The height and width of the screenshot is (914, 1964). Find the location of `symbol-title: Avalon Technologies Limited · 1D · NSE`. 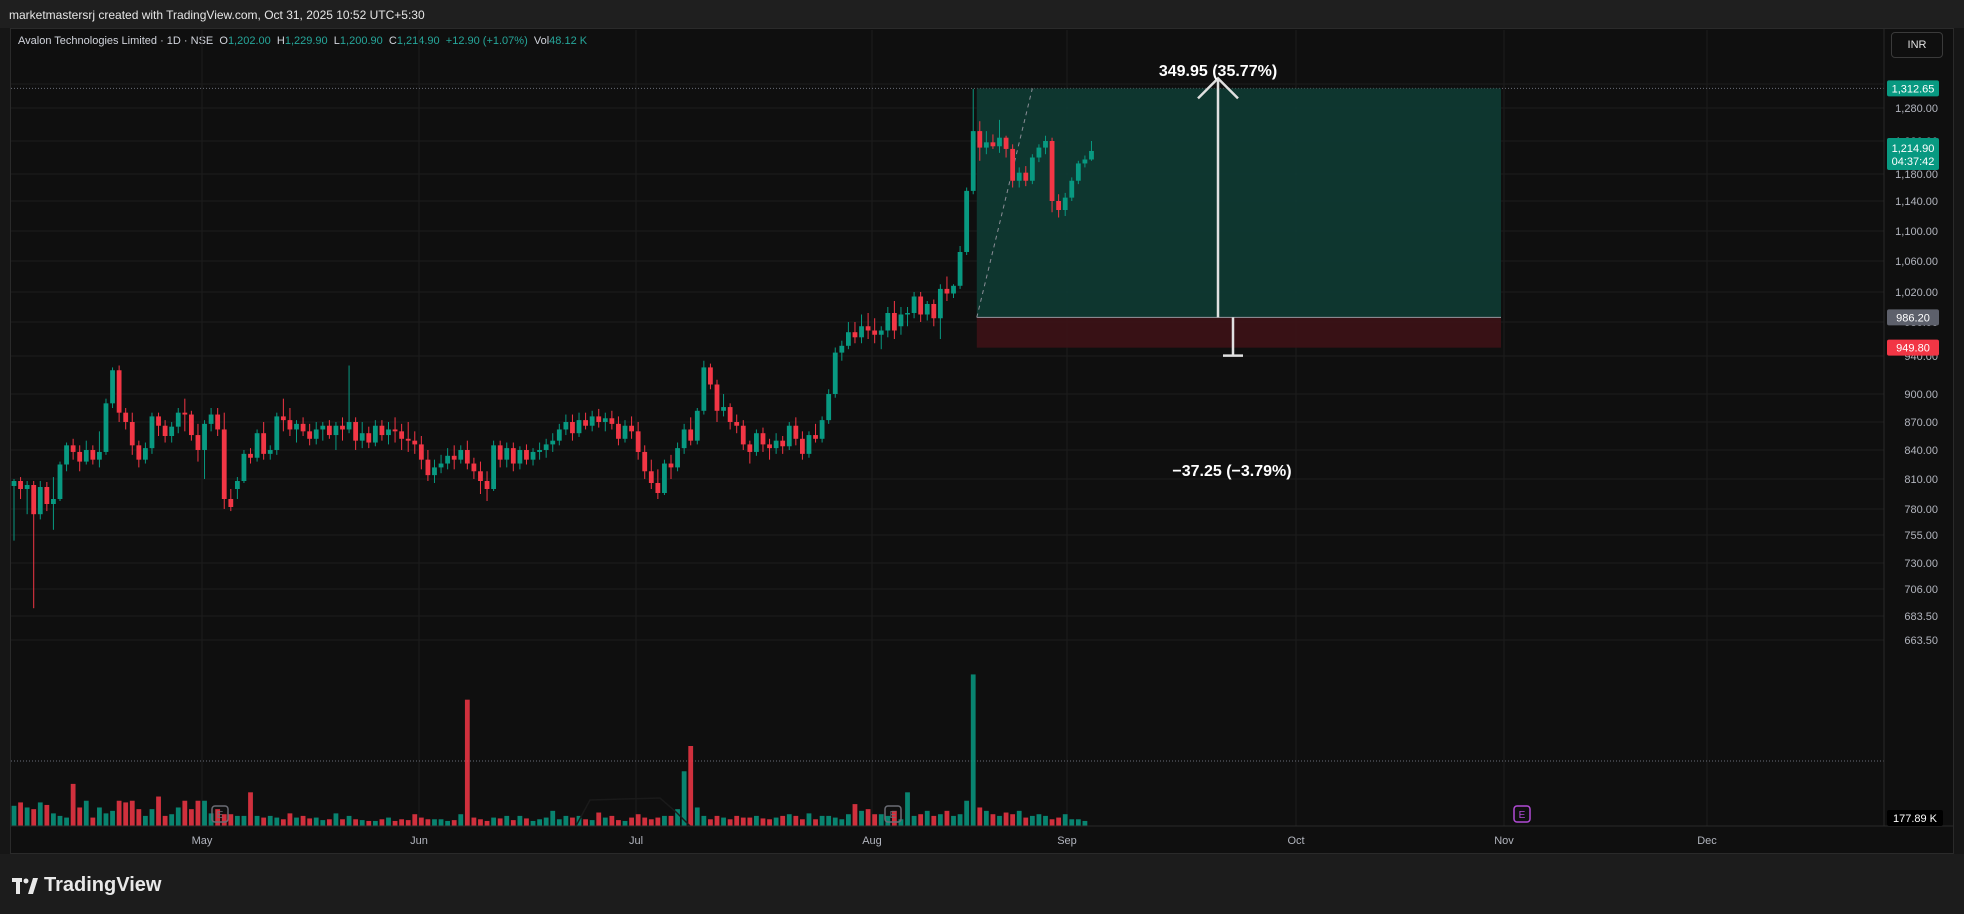

symbol-title: Avalon Technologies Limited · 1D · NSE is located at coordinates (116, 41).